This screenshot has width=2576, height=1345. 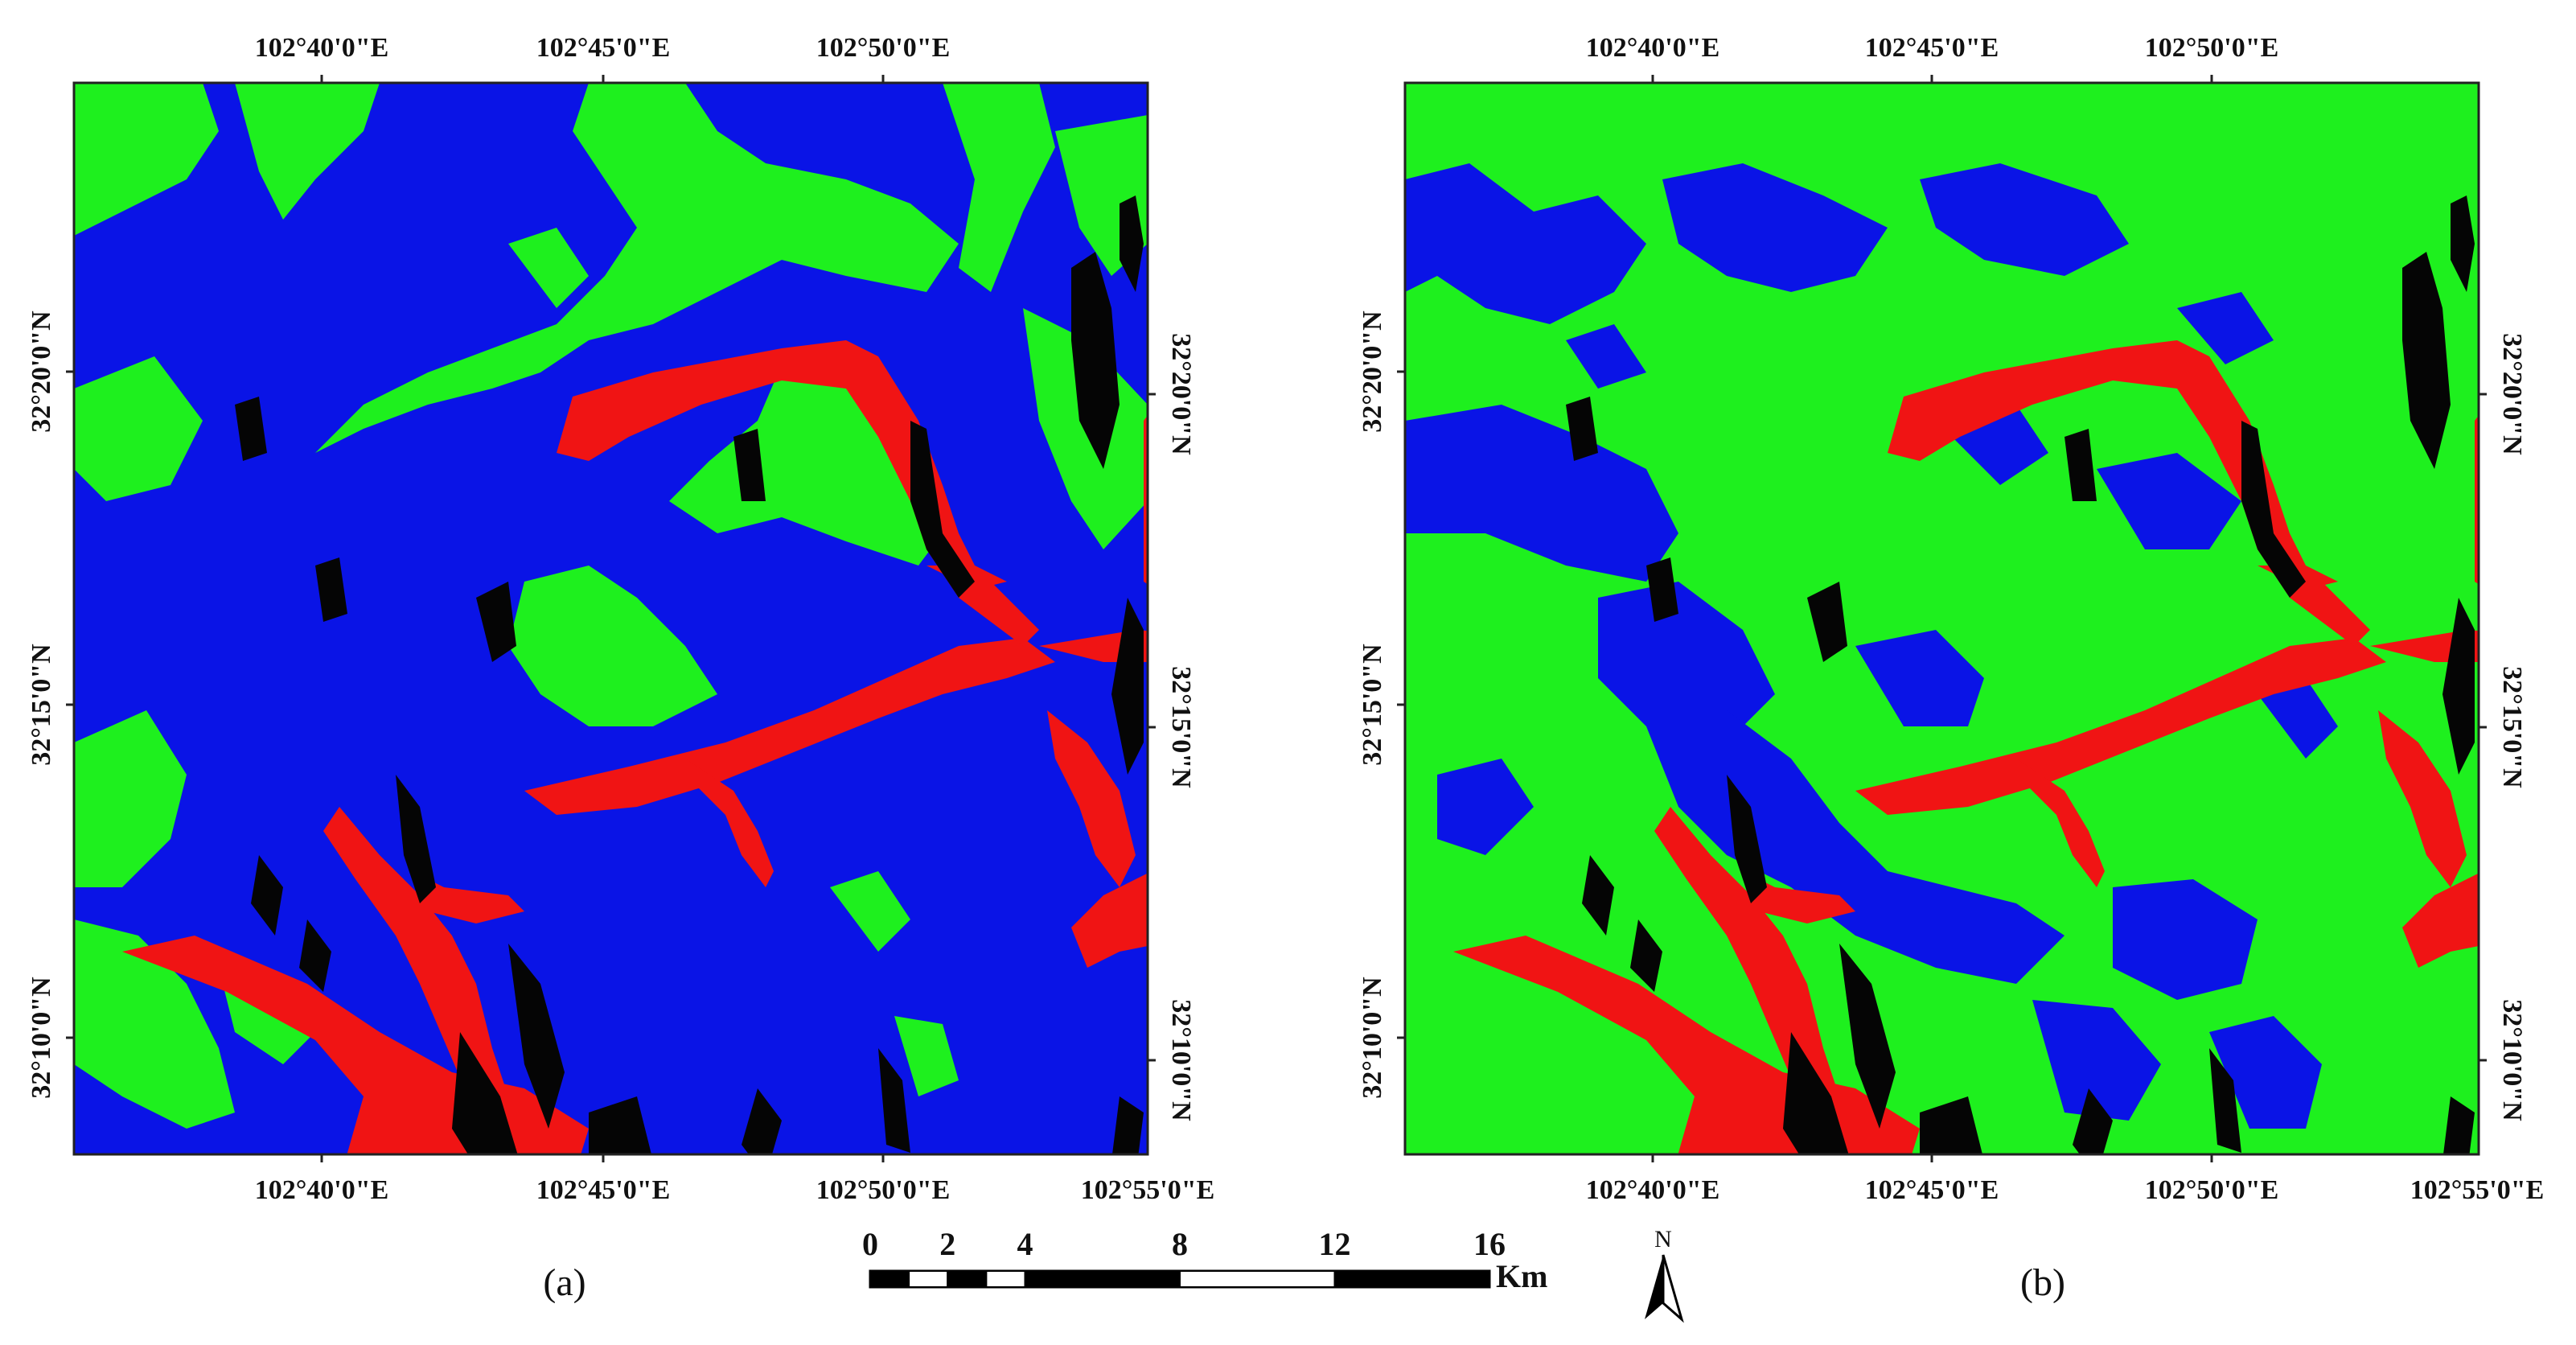 I want to click on map-b-left-lat-tick: 32°15'0"N, so click(x=1372, y=705).